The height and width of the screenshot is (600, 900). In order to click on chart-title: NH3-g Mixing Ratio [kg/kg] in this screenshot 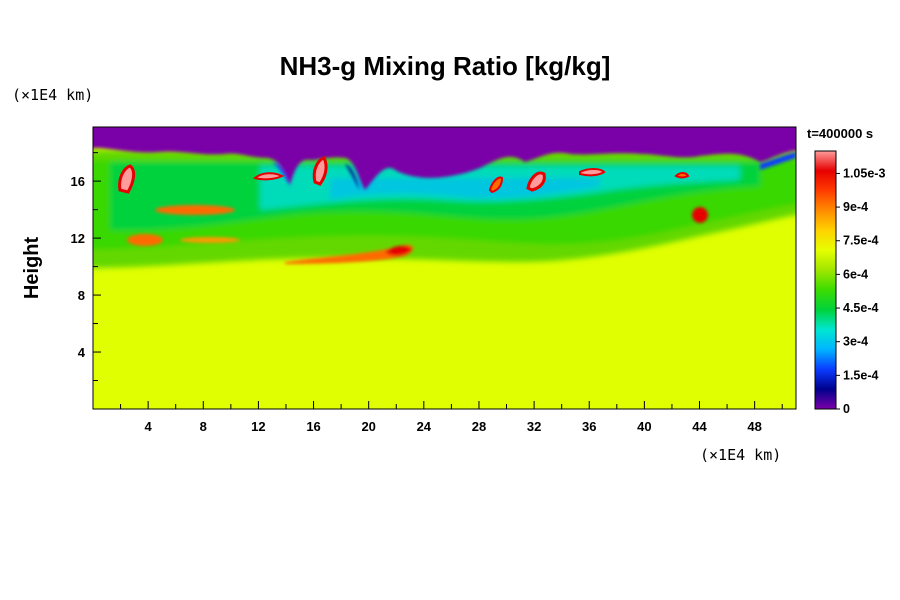, I will do `click(445, 66)`.